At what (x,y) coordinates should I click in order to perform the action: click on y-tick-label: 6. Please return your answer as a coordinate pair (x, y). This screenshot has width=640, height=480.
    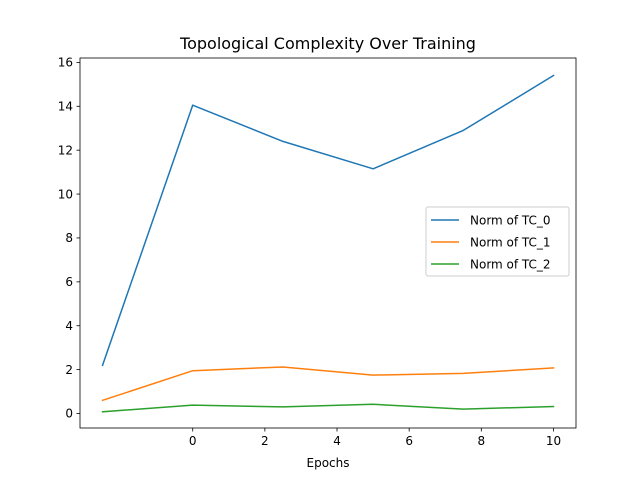
    Looking at the image, I should click on (69, 282).